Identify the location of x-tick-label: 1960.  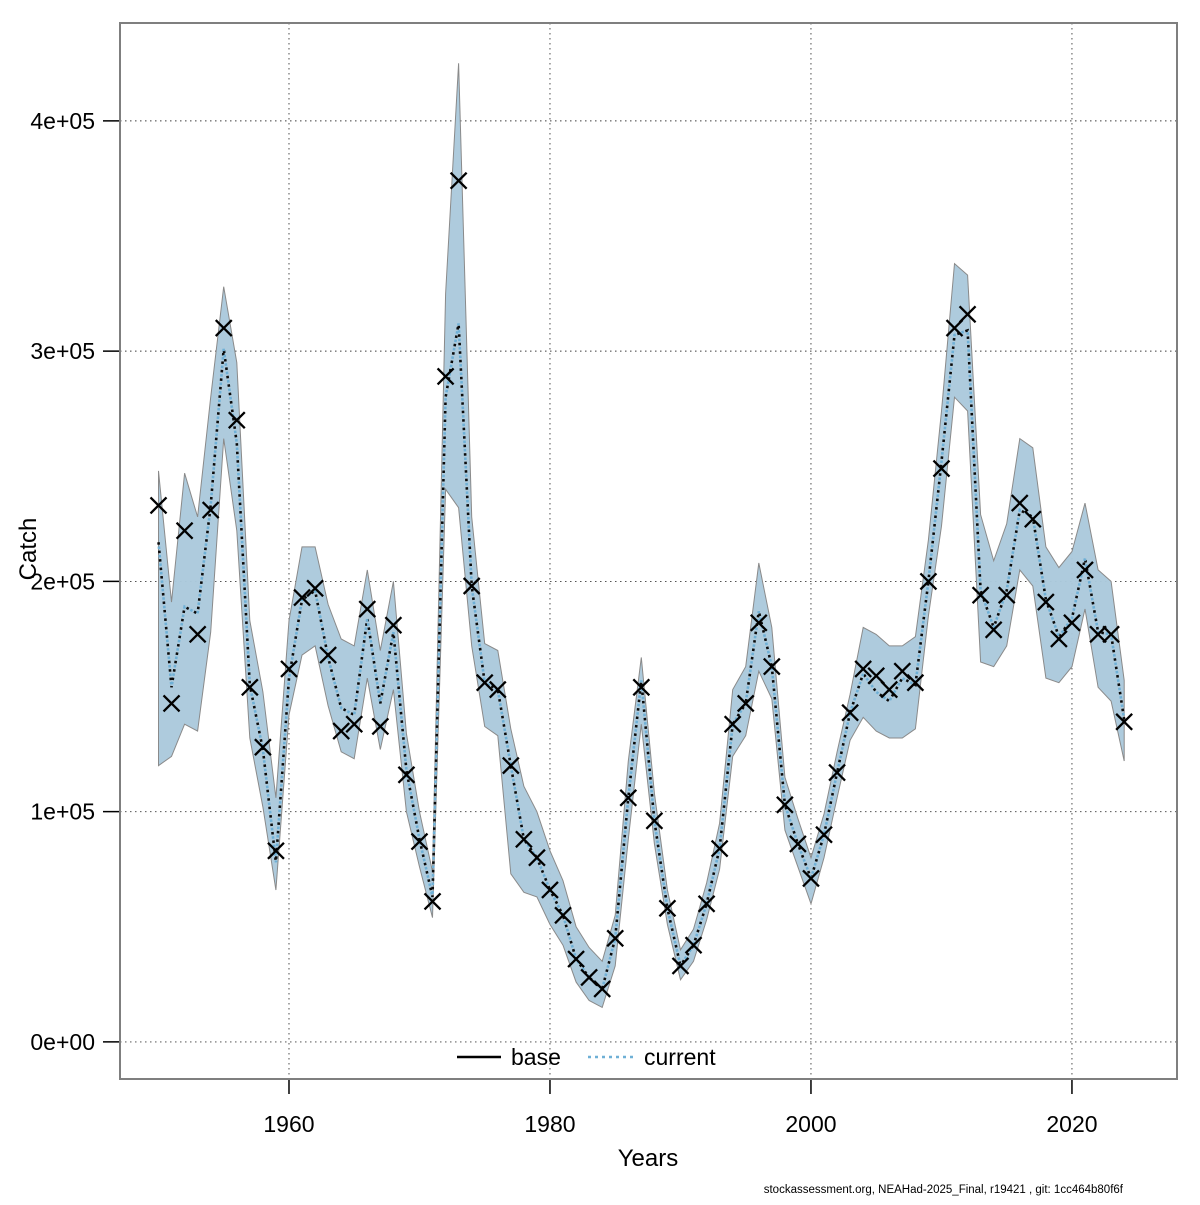
(288, 1124).